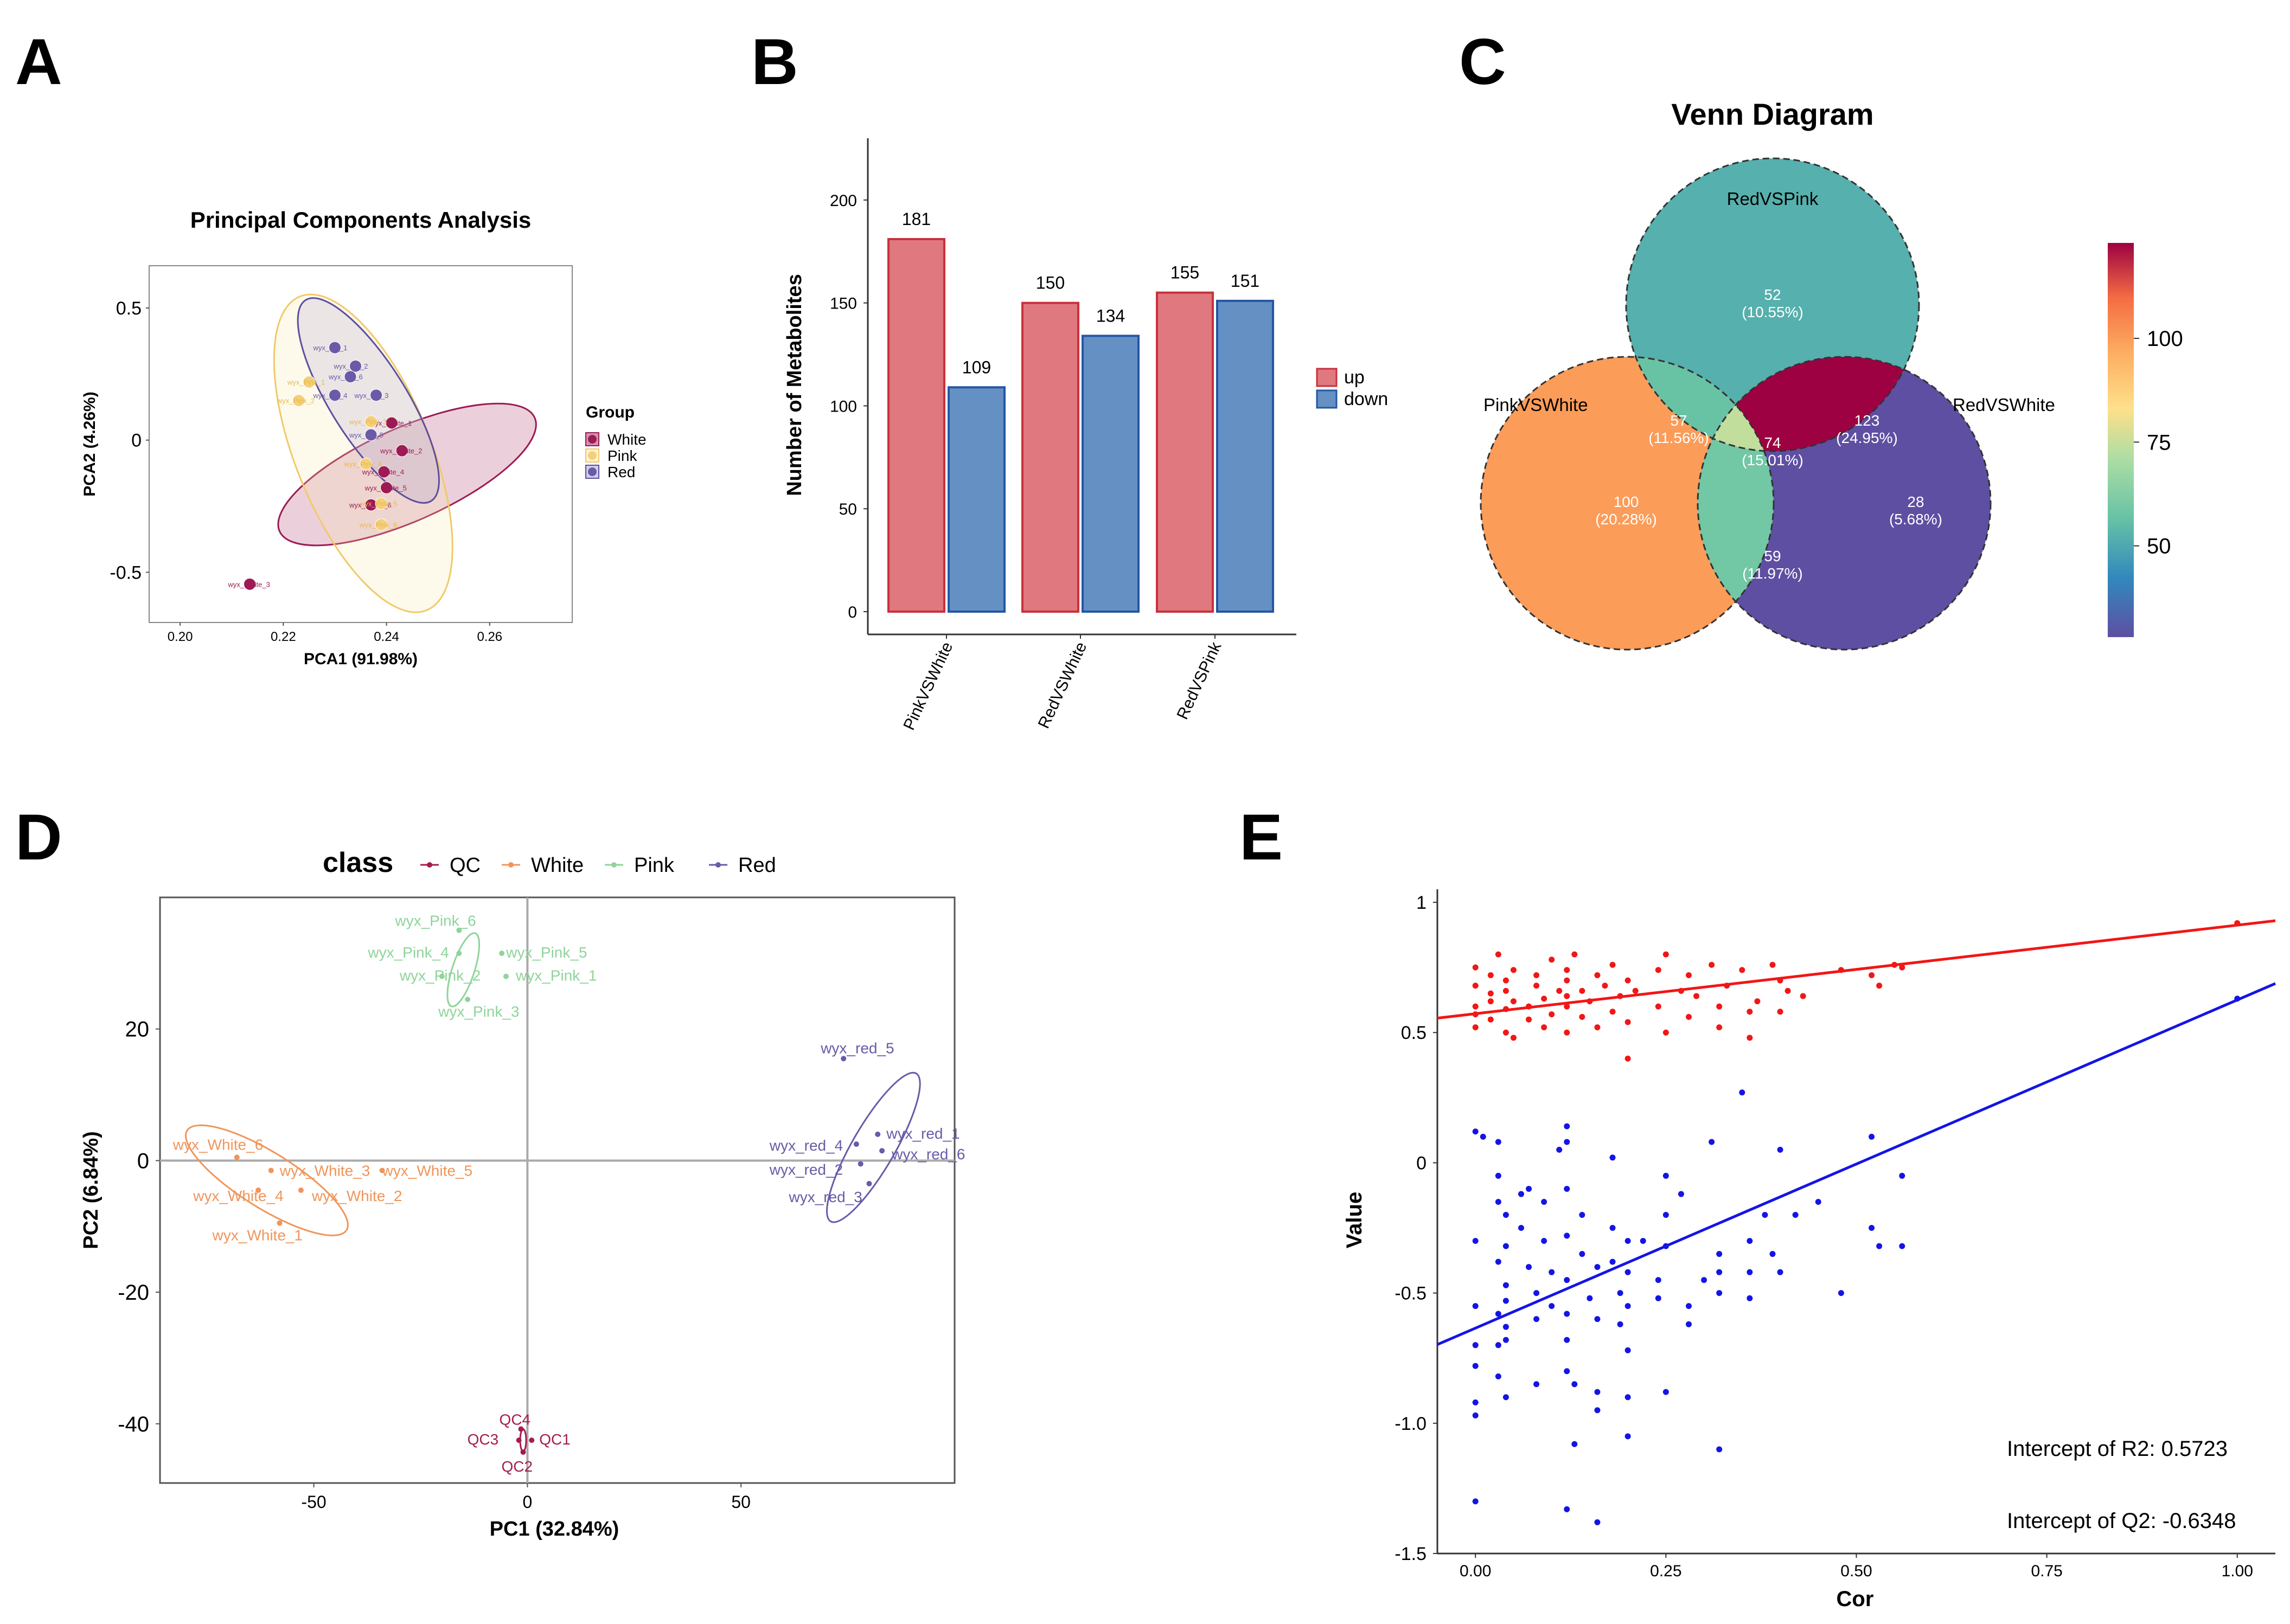 Image resolution: width=2290 pixels, height=1624 pixels. What do you see at coordinates (977, 499) in the screenshot?
I see `bar-pinkvswhite-down` at bounding box center [977, 499].